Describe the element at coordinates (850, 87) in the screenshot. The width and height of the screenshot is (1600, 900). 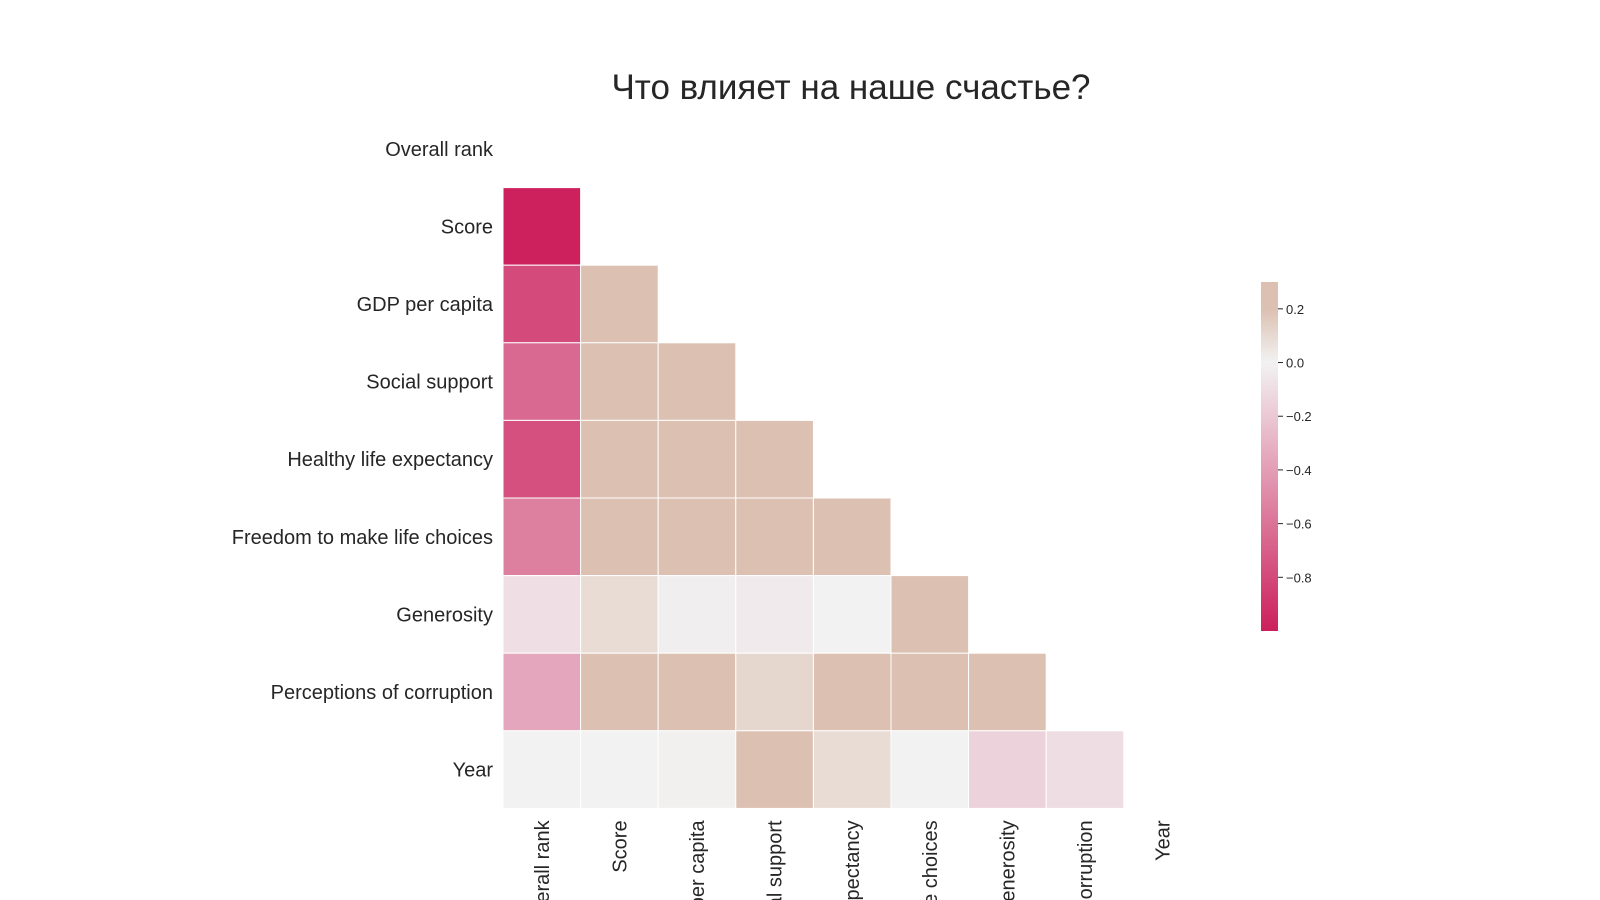
I see `chart-title: Что влияет на наше счастье?` at that location.